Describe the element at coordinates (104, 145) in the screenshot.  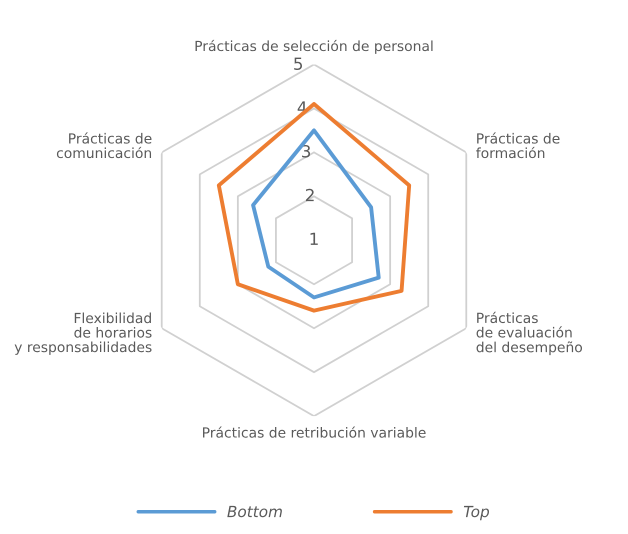
I see `spoke-label: Prácticas de comunicación` at that location.